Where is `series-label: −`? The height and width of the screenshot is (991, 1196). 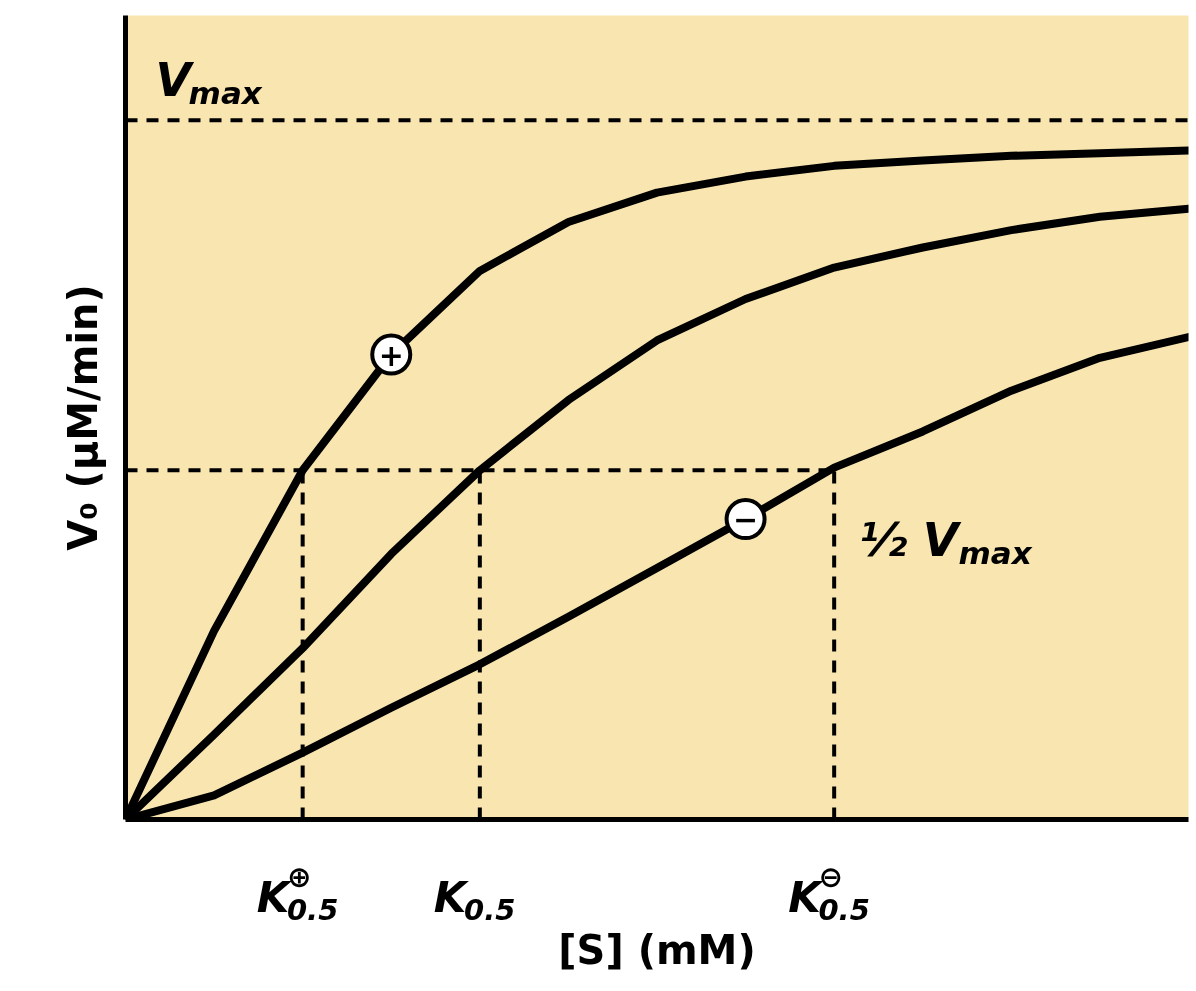
series-label: − is located at coordinates (746, 520).